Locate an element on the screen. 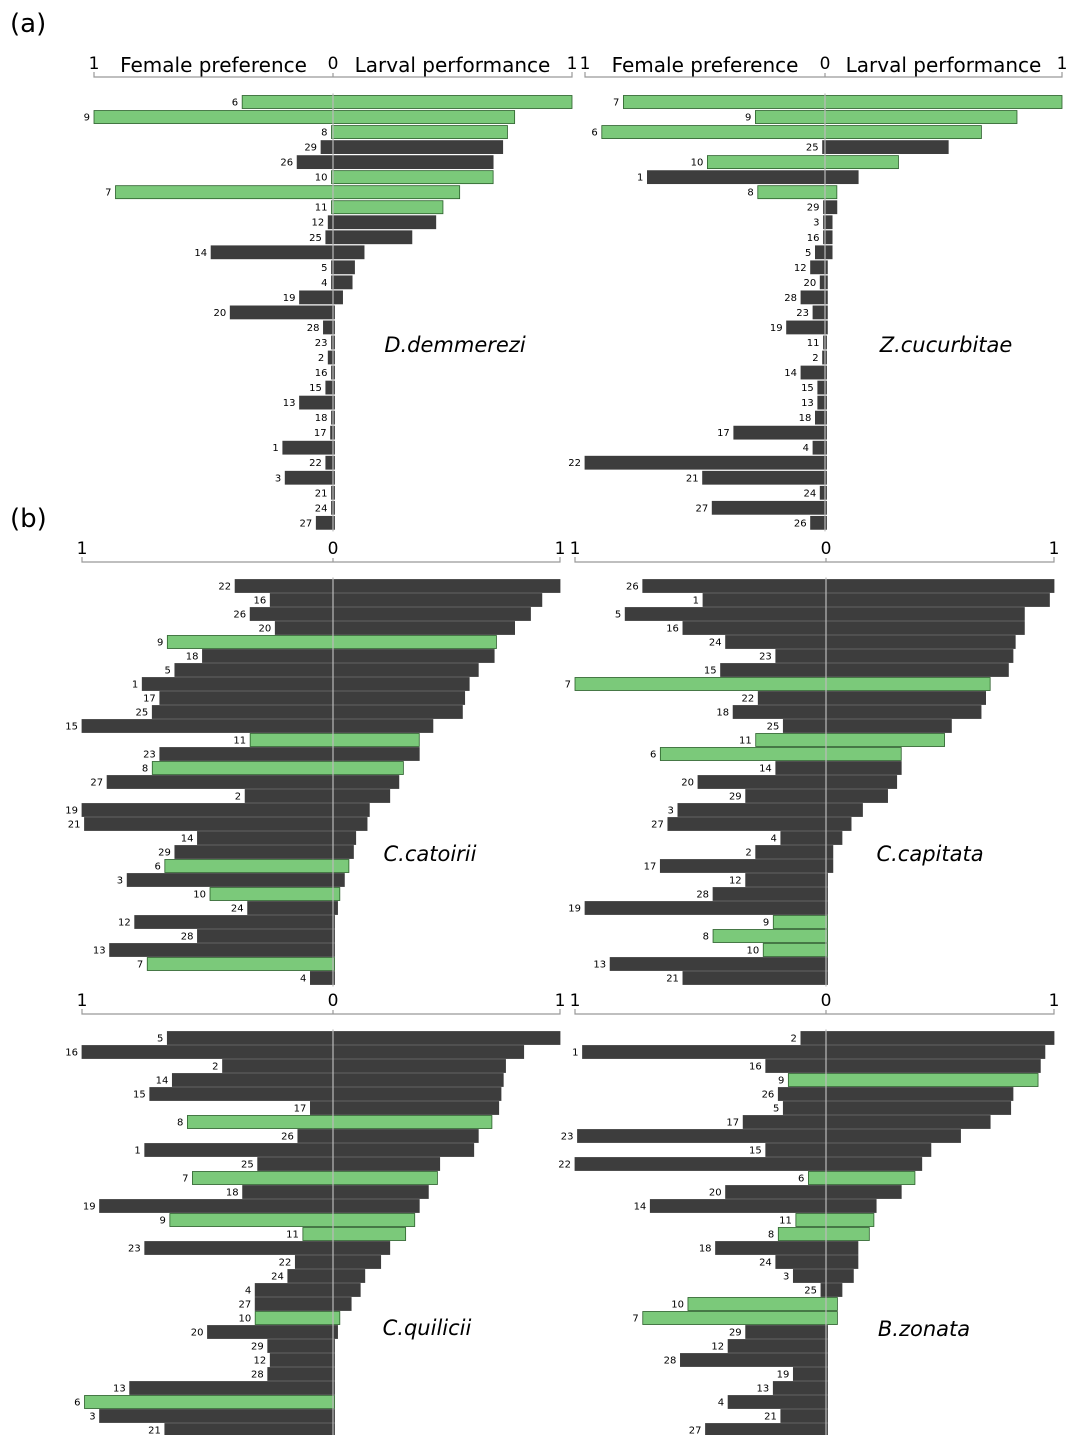 The image size is (1083, 1435). axis-line is located at coordinates (823, 75).